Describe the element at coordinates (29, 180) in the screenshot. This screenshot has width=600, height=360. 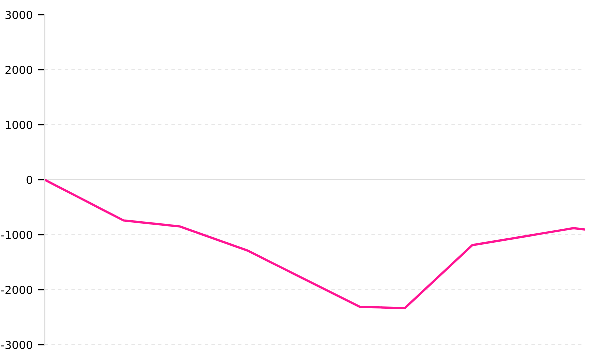
I see `y-tick-label: 0` at that location.